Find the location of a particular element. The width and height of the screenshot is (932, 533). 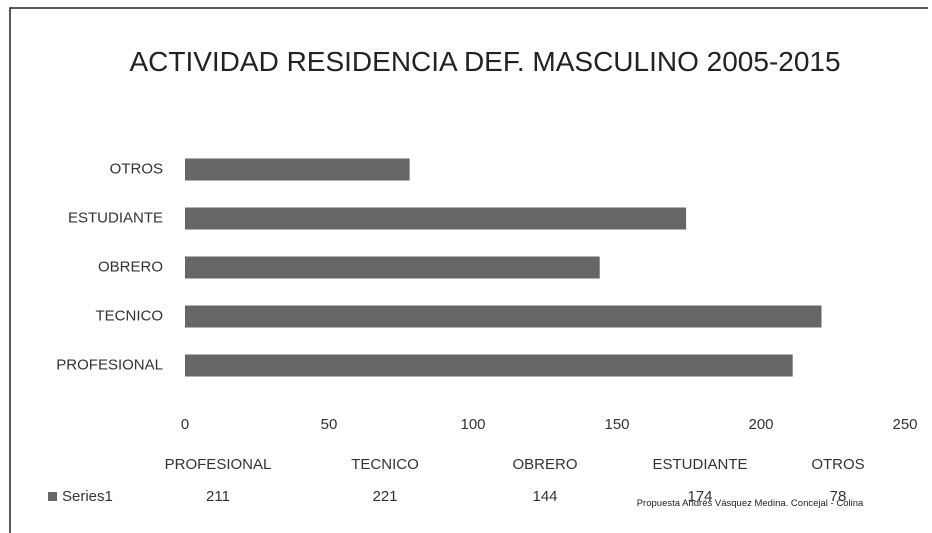

y-tick-label: ESTUDIANTE is located at coordinates (115, 217).